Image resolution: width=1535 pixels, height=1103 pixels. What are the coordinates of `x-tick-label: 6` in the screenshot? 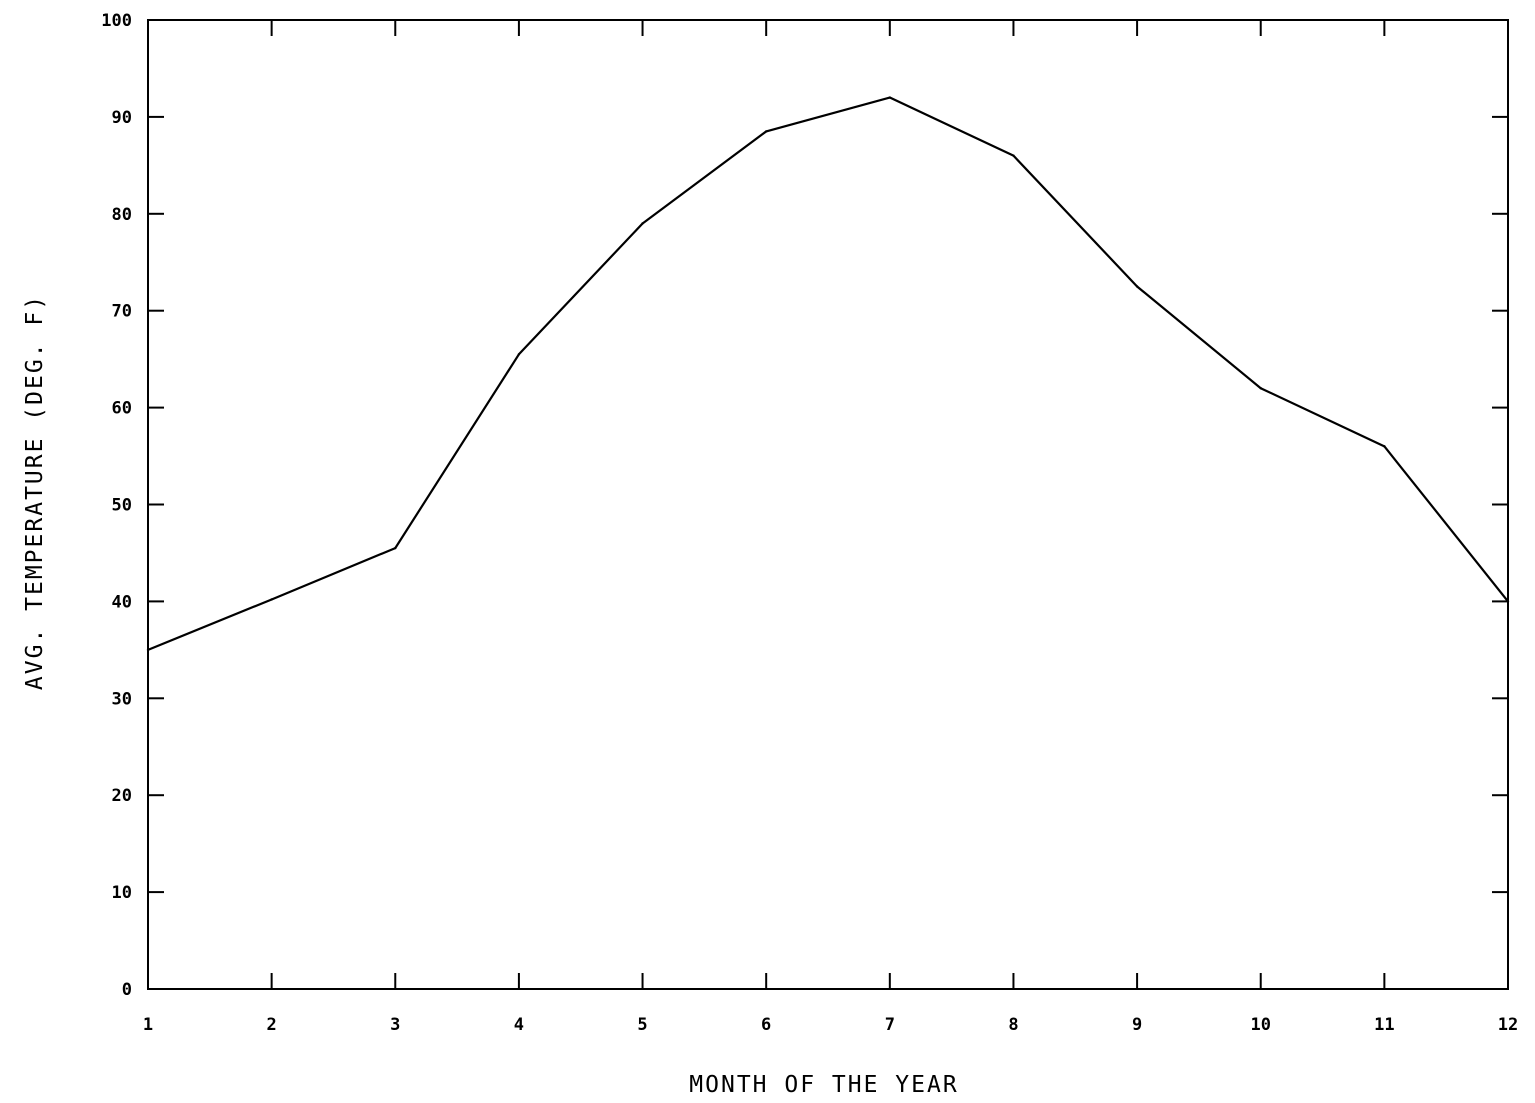 It's located at (766, 1025).